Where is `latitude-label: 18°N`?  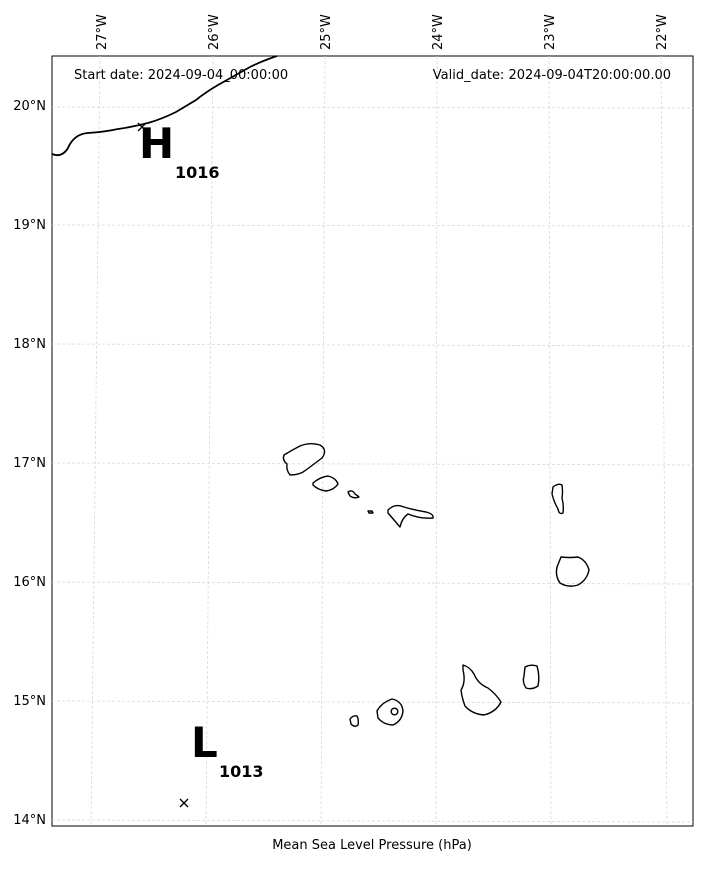 latitude-label: 18°N is located at coordinates (29, 344).